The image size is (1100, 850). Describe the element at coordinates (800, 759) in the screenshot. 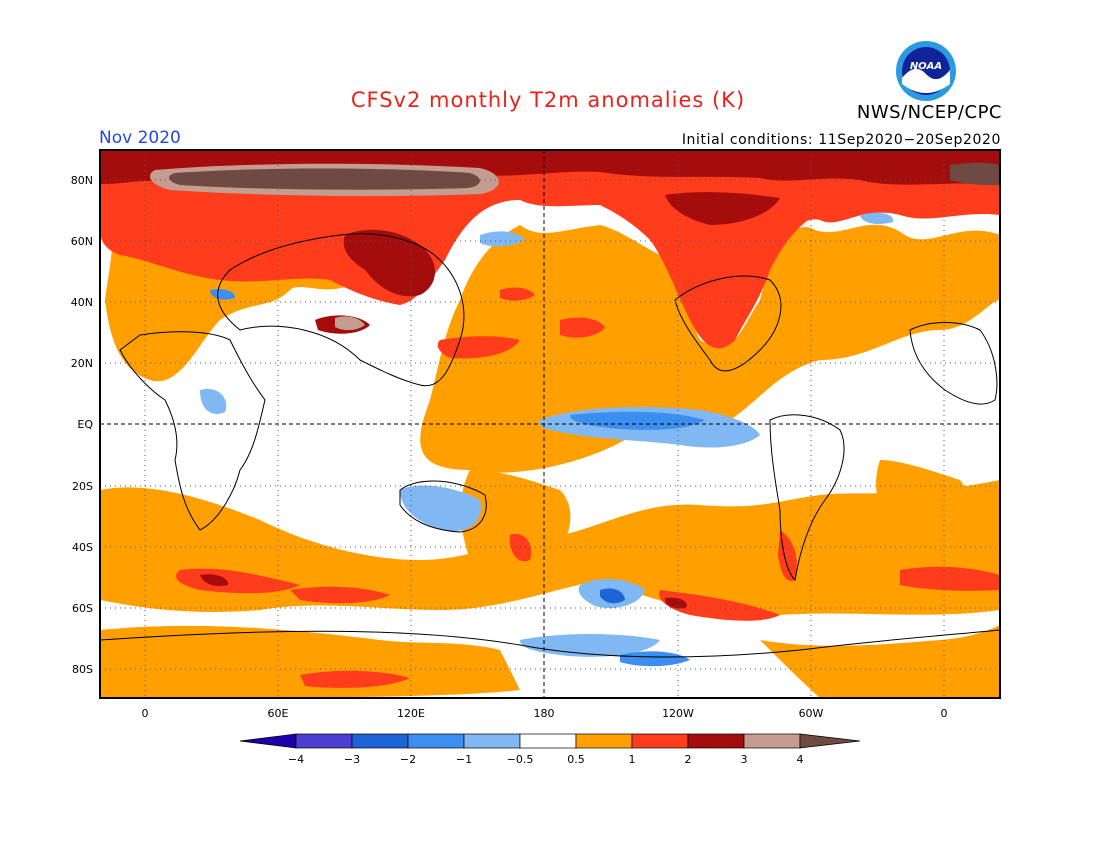

I see `colorbar-label: 4` at that location.